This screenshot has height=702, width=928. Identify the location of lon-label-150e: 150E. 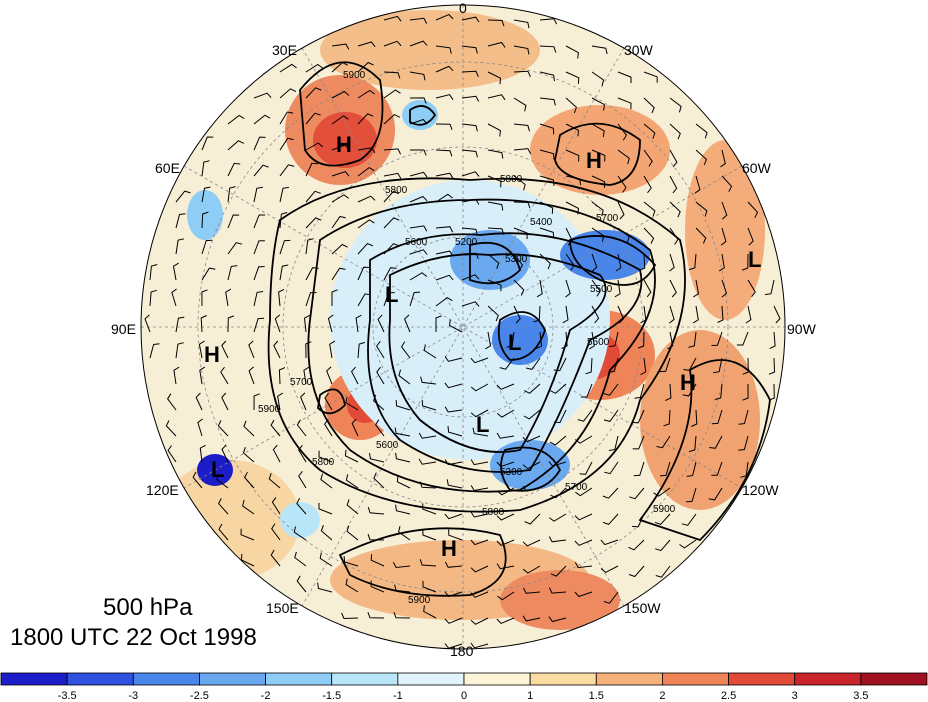
(282, 608).